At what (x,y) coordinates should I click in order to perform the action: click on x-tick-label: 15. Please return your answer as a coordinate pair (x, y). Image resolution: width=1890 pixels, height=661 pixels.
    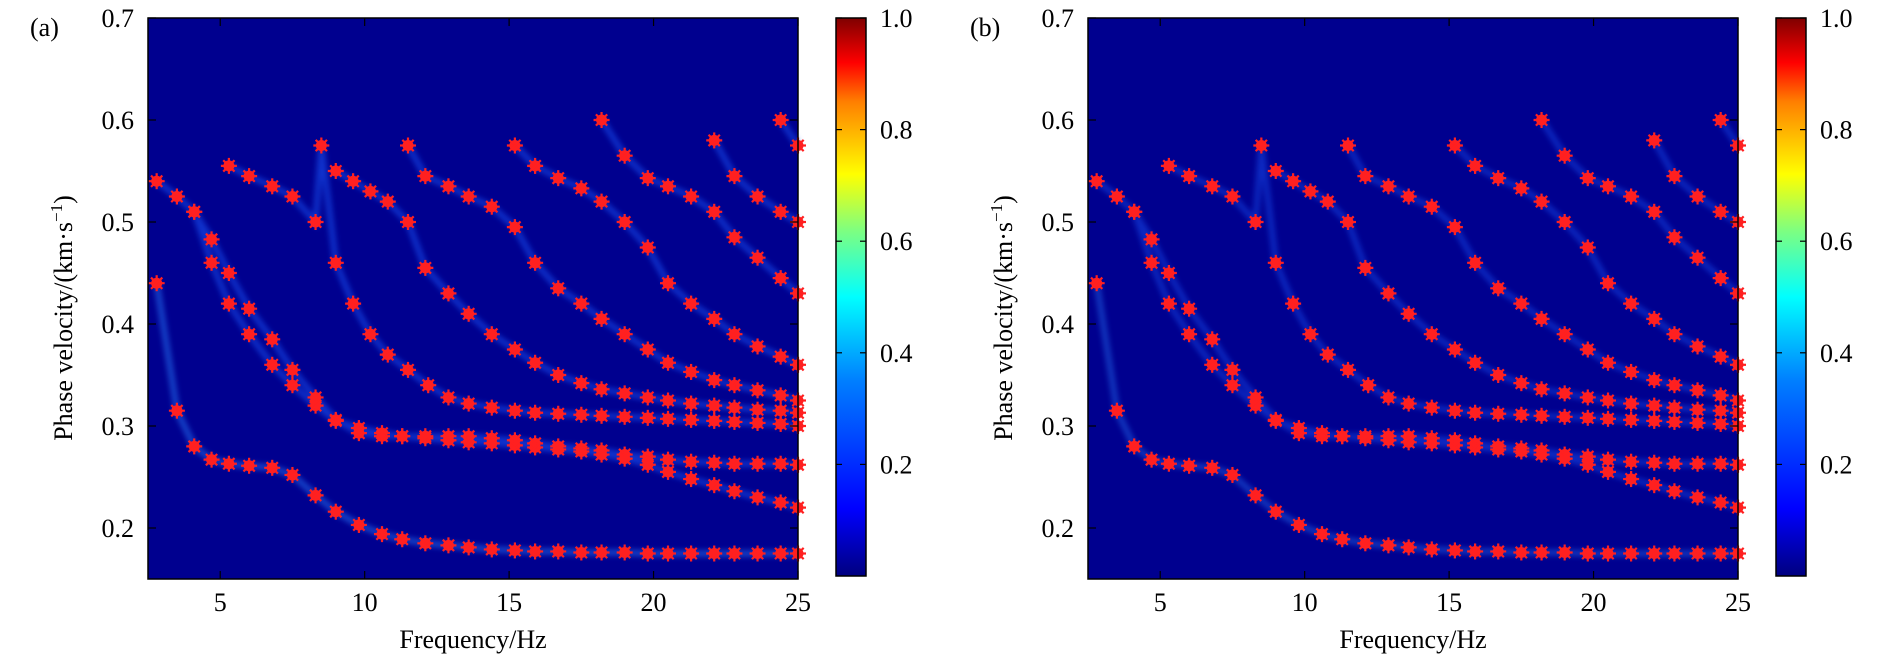
    Looking at the image, I should click on (509, 602).